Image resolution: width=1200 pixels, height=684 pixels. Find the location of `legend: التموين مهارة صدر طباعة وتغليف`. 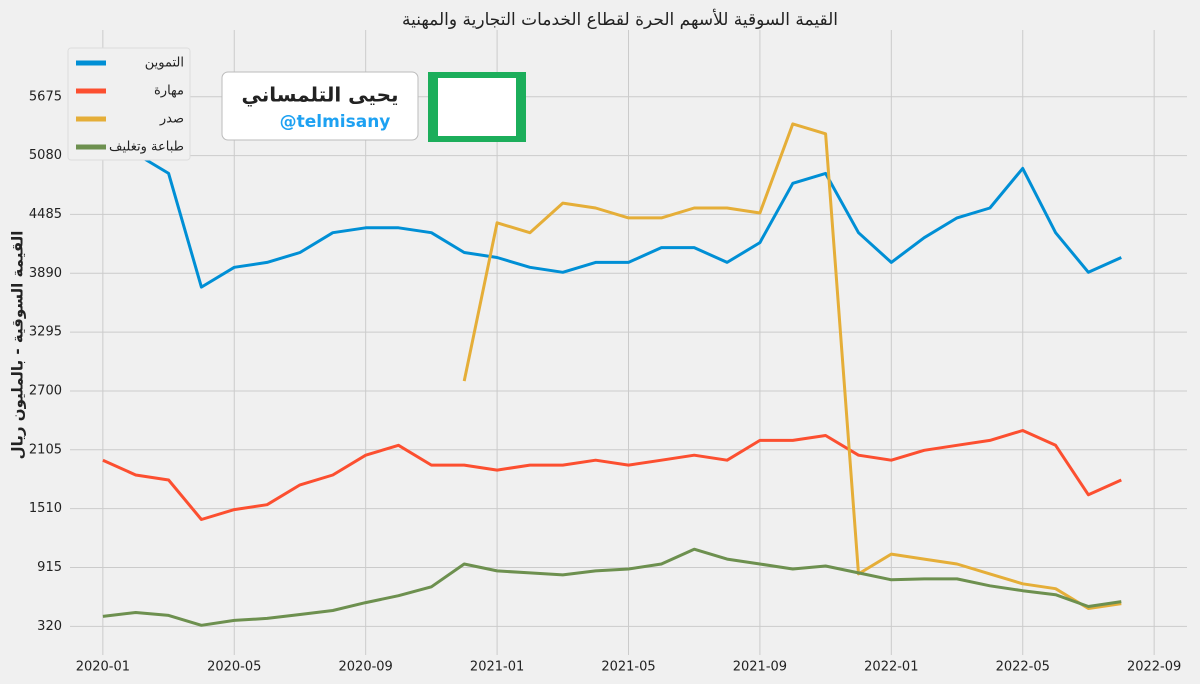

legend: التموين مهارة صدر طباعة وتغليف is located at coordinates (129, 104).